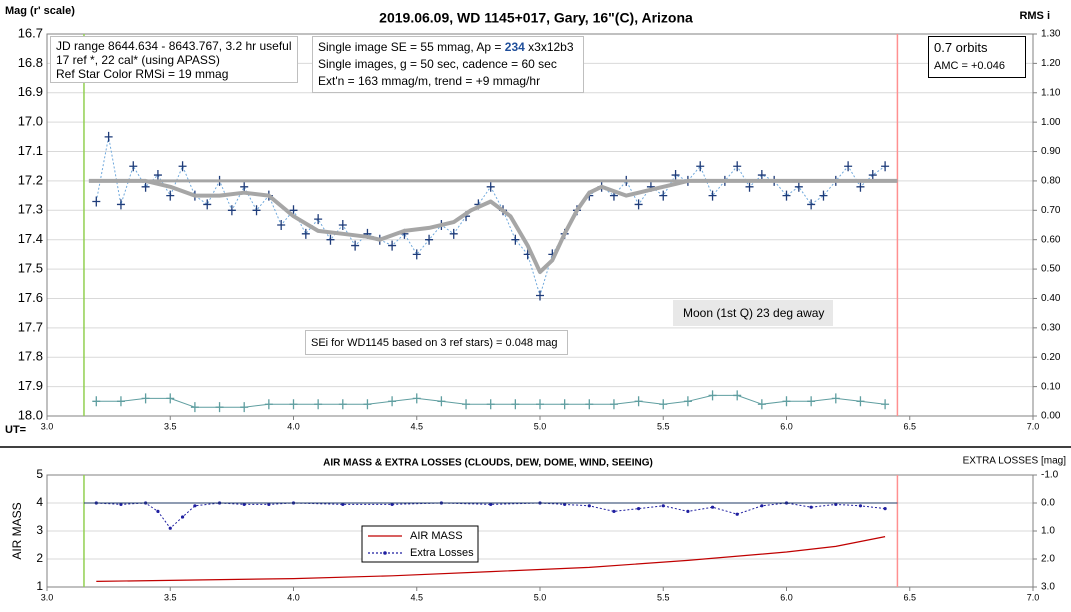  I want to click on annotation: AMC = +0.046, so click(969, 66).